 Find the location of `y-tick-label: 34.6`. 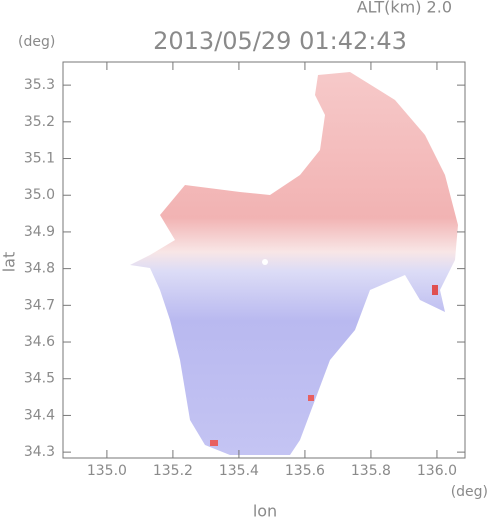

y-tick-label: 34.6 is located at coordinates (39, 342).